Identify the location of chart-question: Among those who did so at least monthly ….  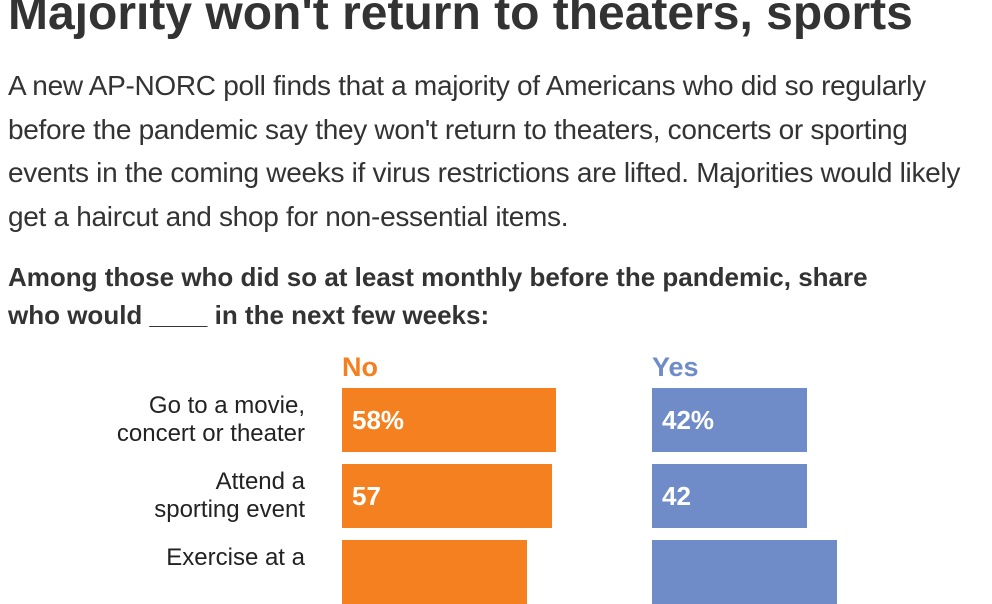
(438, 296).